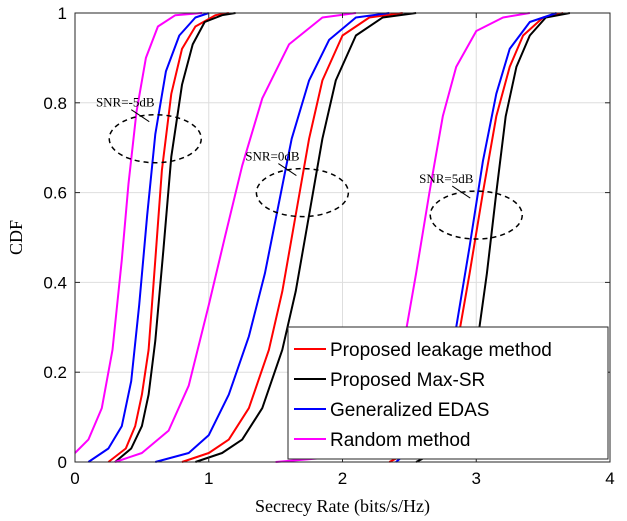 This screenshot has width=627, height=521. What do you see at coordinates (55, 372) in the screenshot?
I see `y-tick-label: 0.2` at bounding box center [55, 372].